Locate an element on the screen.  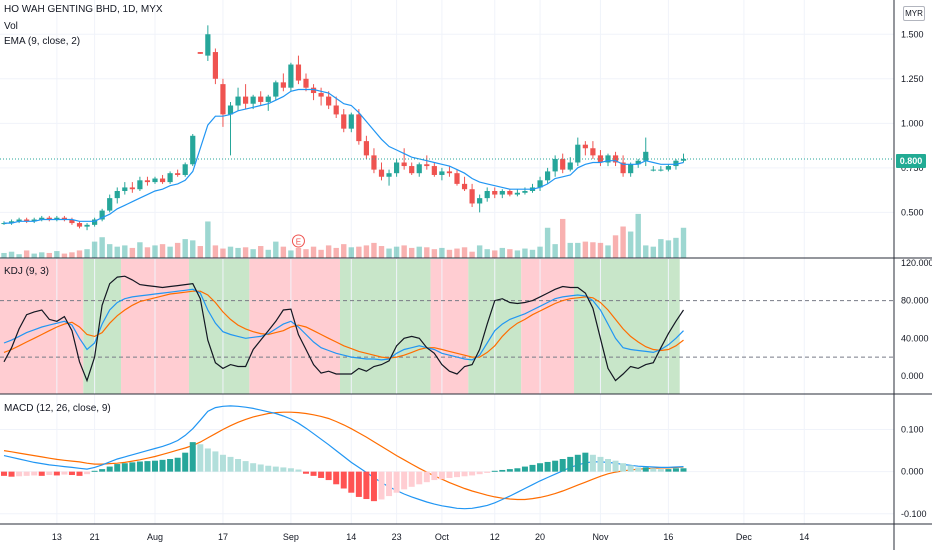
kdj-legend: KDJ (9, 3) is located at coordinates (27, 271).